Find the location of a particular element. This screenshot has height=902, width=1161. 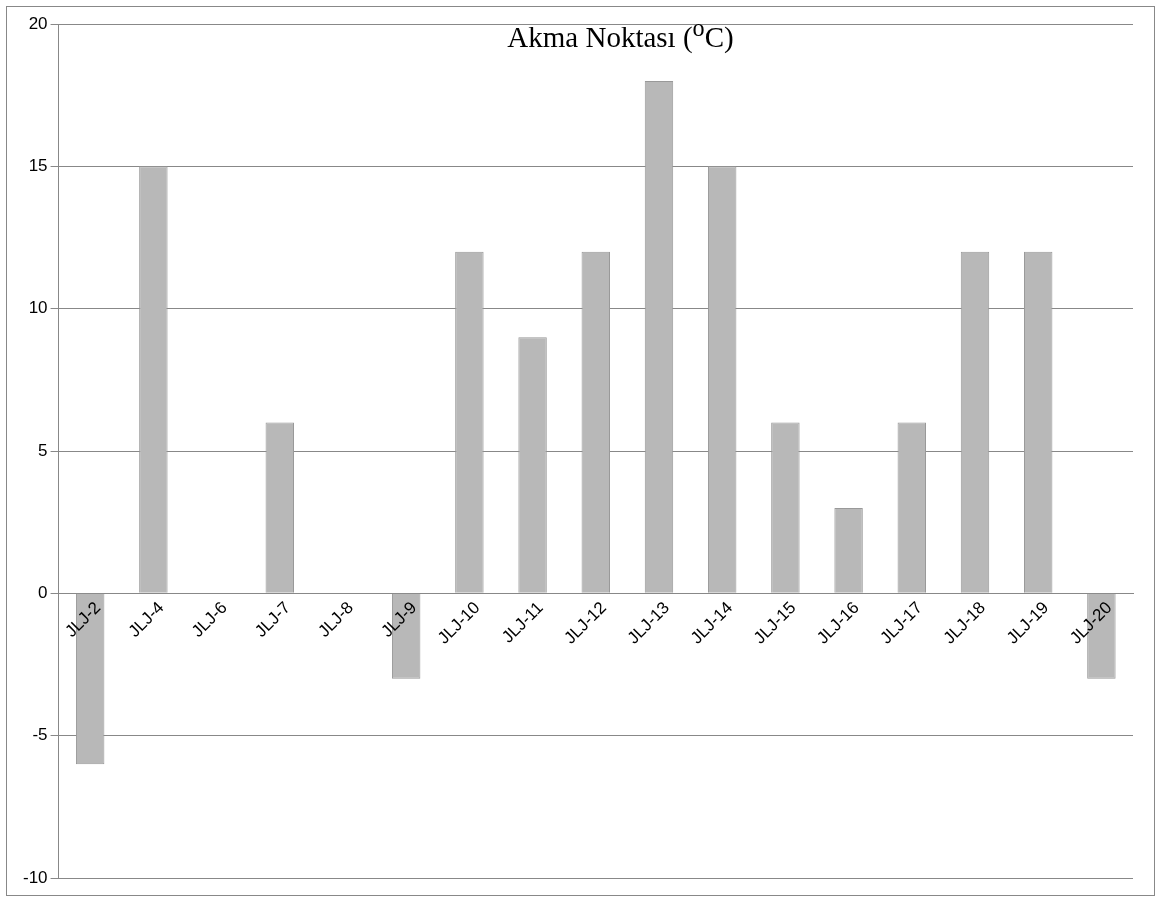

y-tick-label: 10 is located at coordinates (38, 308).